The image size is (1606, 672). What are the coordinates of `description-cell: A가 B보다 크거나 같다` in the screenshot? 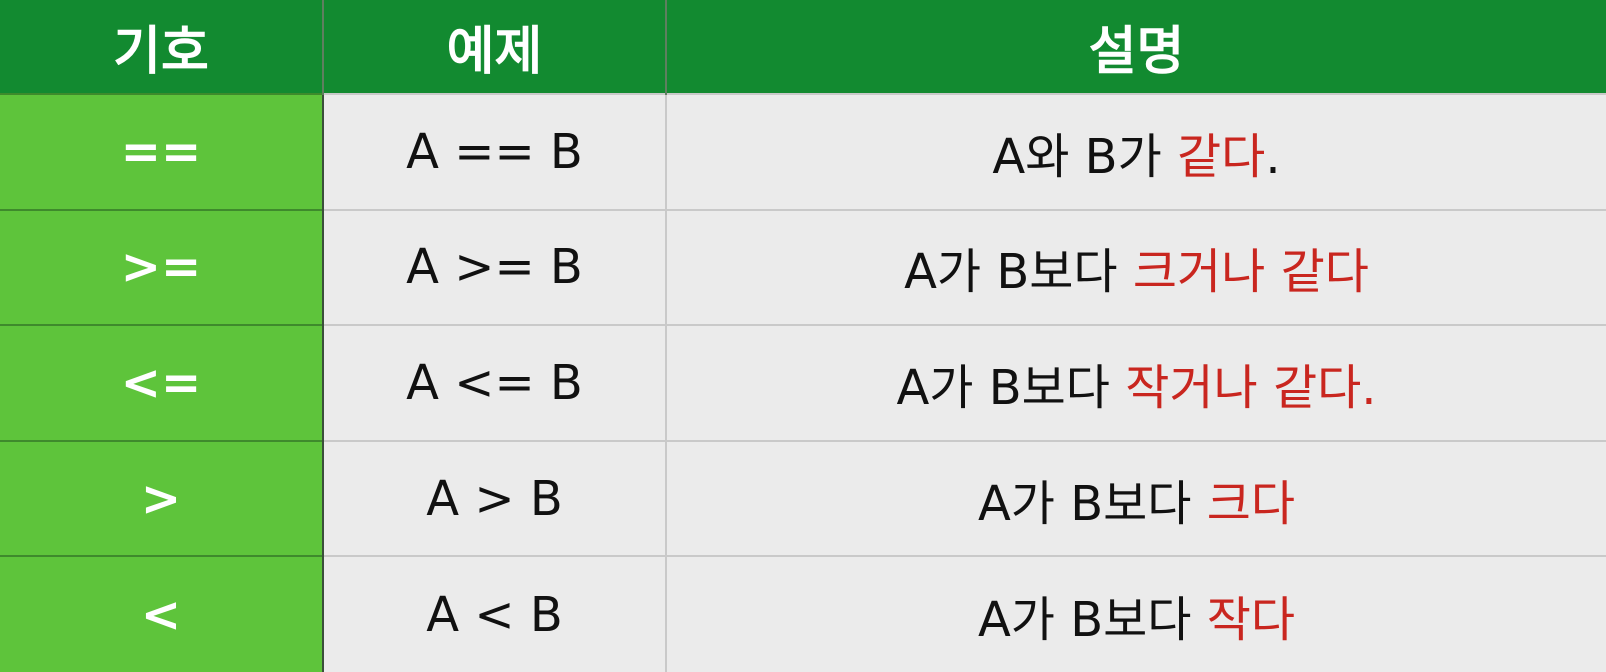 It's located at (1136, 267).